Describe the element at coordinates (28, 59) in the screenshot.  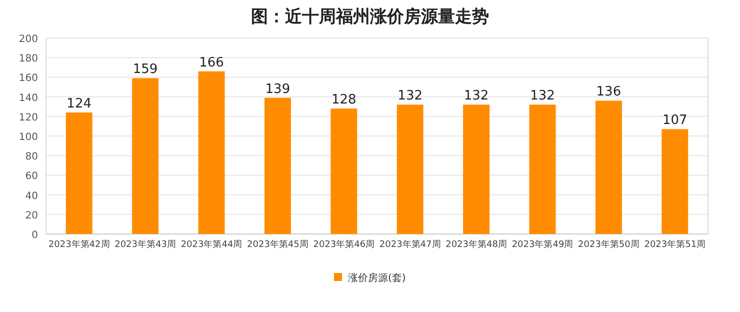
I see `y-tick-label: 180` at that location.